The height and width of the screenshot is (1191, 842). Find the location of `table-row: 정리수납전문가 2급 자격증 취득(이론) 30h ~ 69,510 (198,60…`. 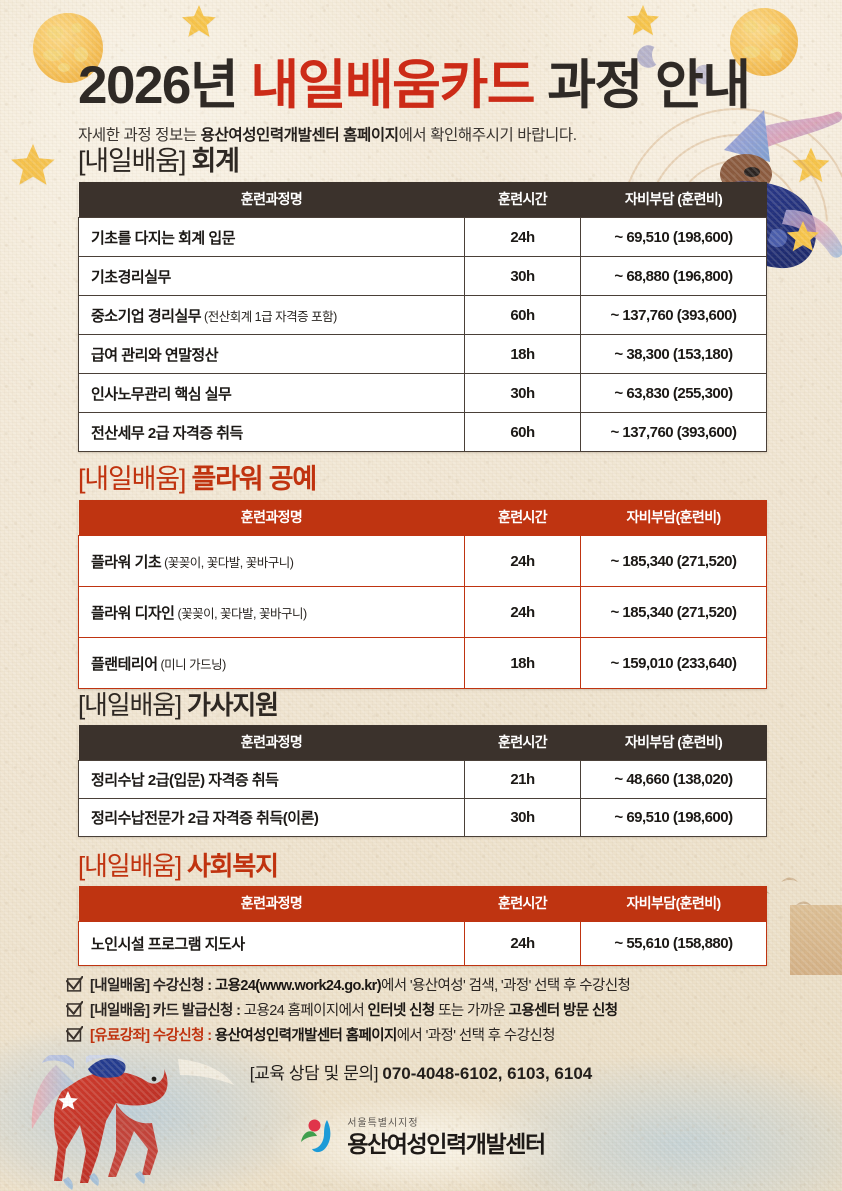

table-row: 정리수납전문가 2급 자격증 취득(이론) 30h ~ 69,510 (198,60… is located at coordinates (422, 817).